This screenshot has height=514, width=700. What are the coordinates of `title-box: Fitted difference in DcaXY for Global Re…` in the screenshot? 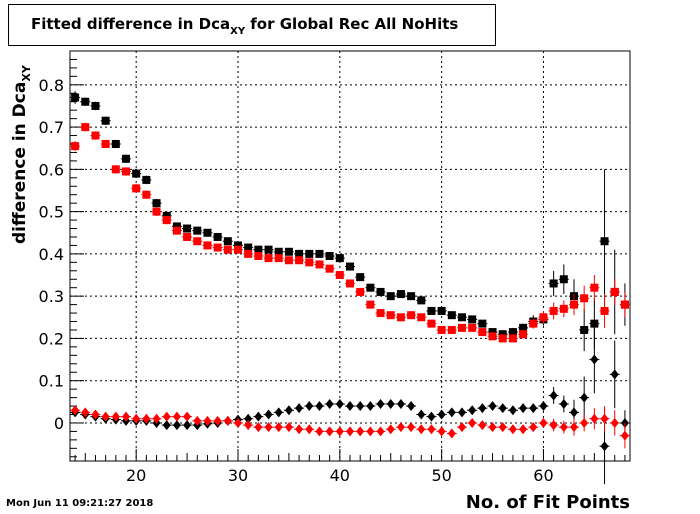 It's located at (252, 25).